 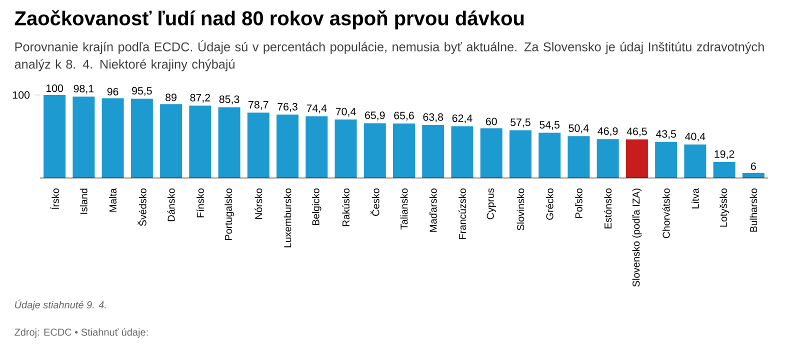 What do you see at coordinates (142, 91) in the screenshot?
I see `data-label: 95,5` at bounding box center [142, 91].